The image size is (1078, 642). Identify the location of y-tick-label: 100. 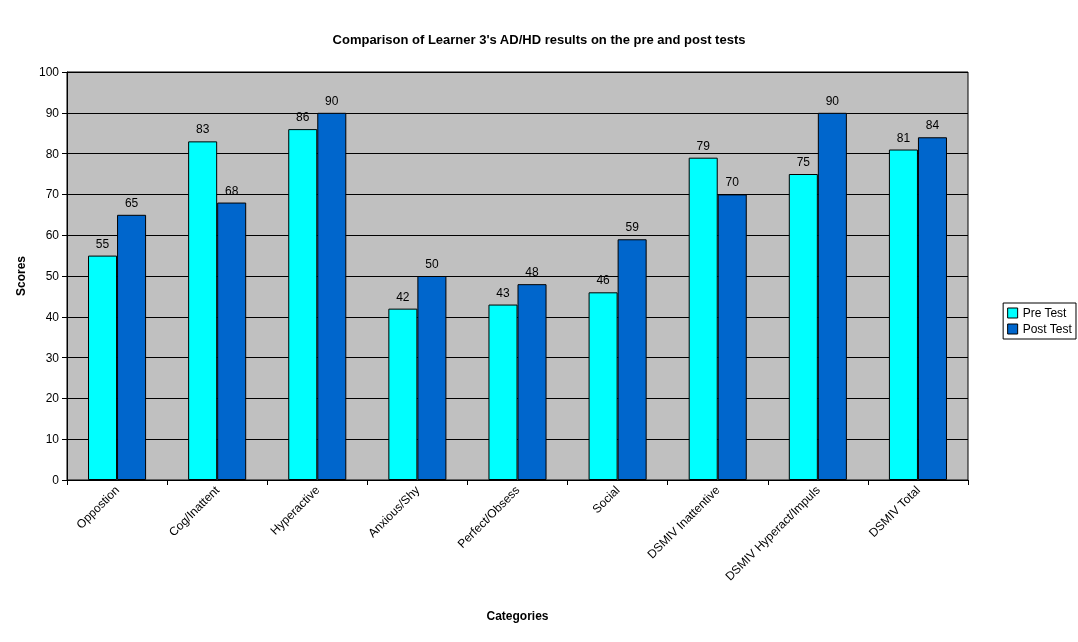
(49, 72).